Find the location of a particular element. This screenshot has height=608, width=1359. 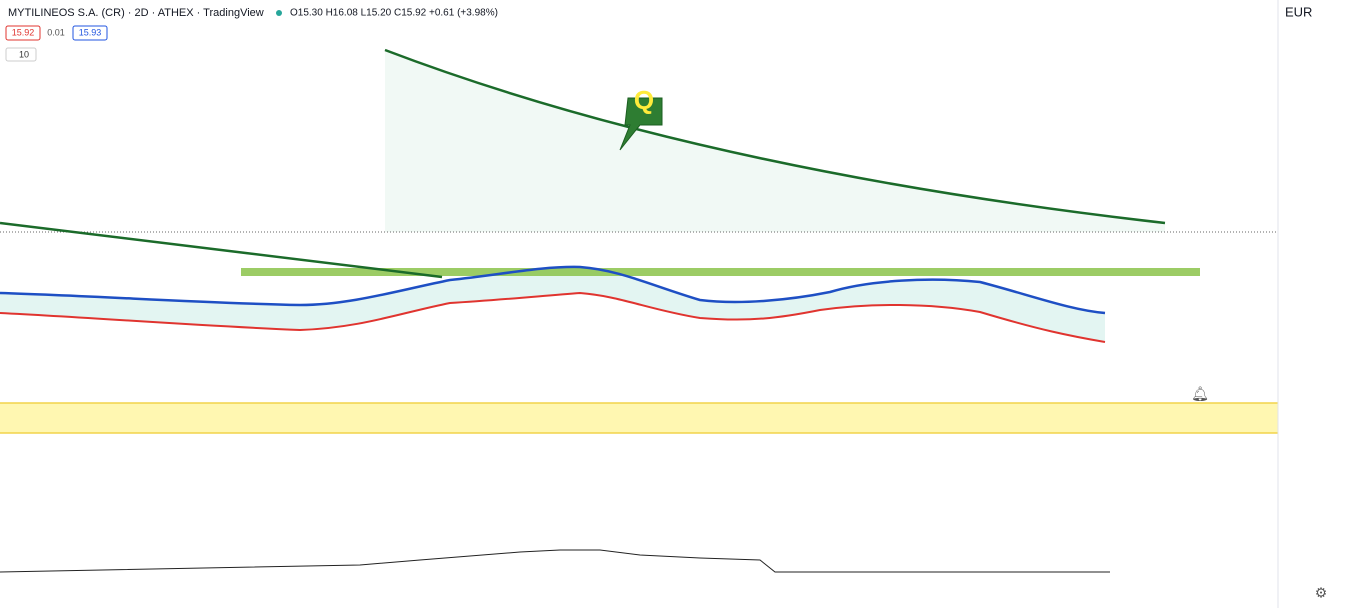

currency: EUR is located at coordinates (1298, 11).